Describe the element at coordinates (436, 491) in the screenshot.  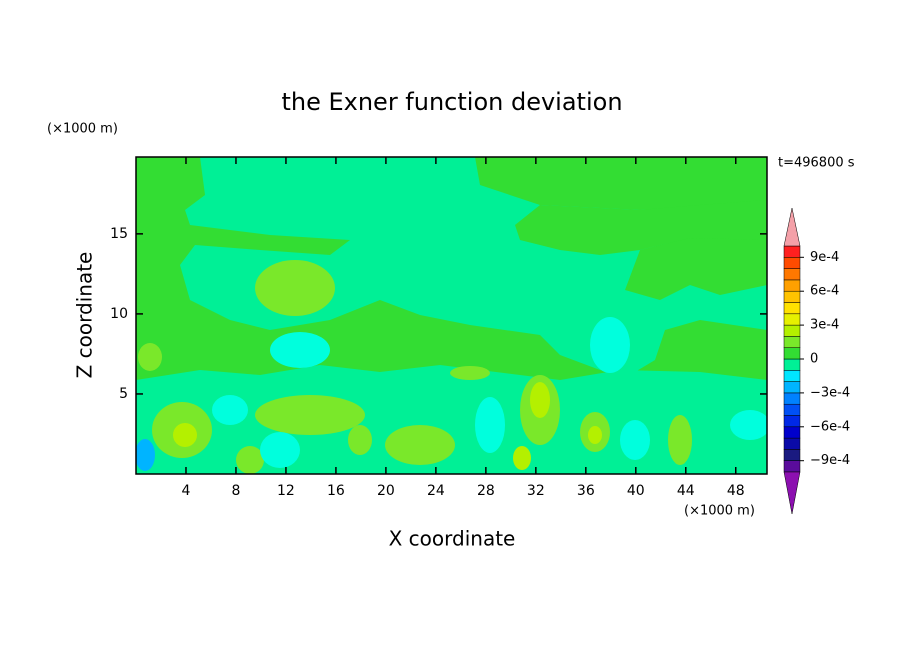
I see `x-tick-label: 24` at that location.